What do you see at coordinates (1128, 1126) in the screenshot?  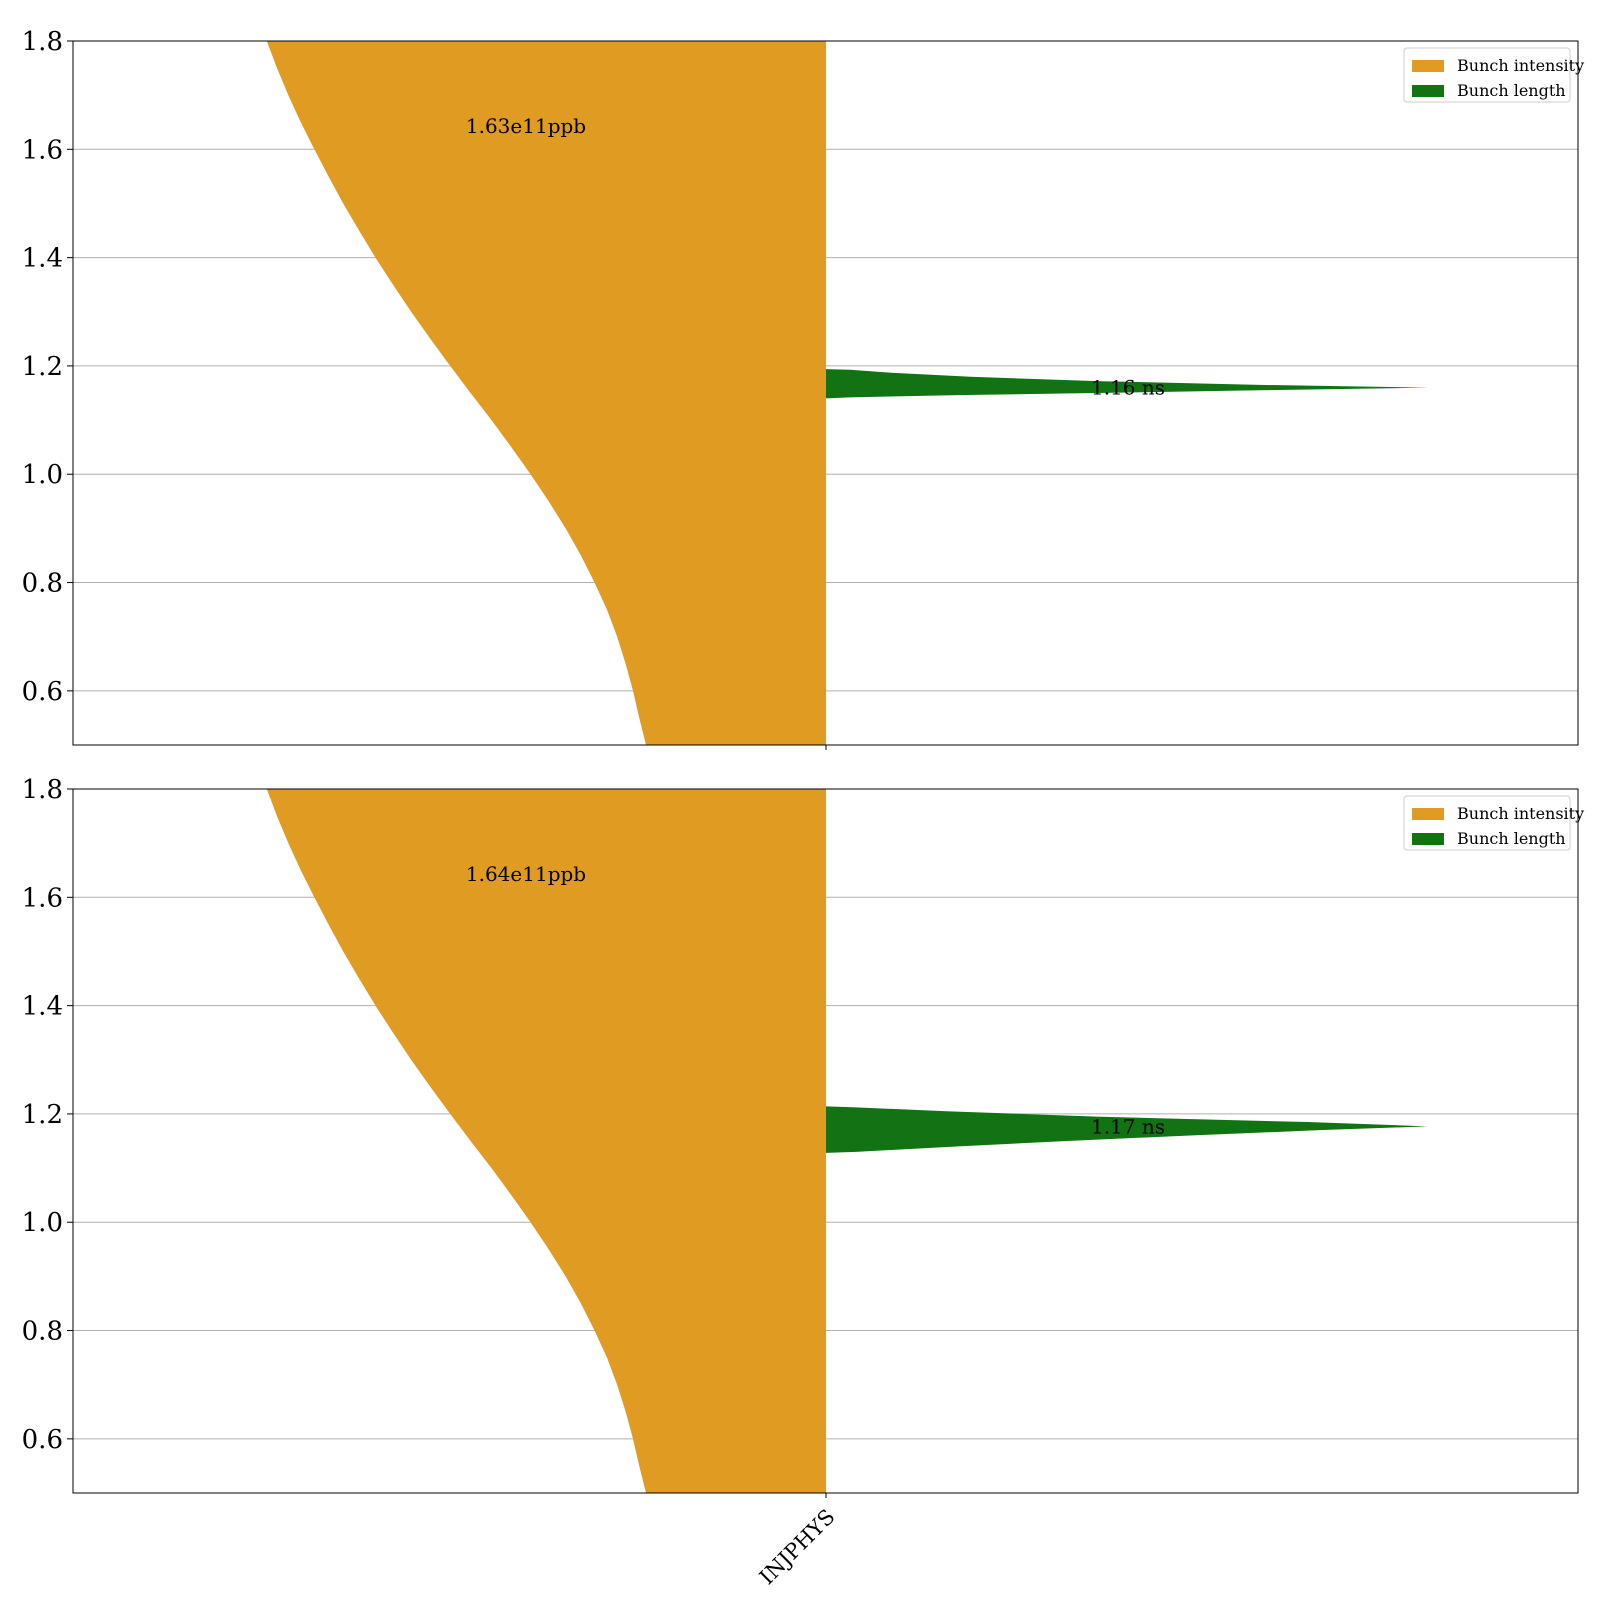 I see `bunch-length-label: 1.17 ns` at bounding box center [1128, 1126].